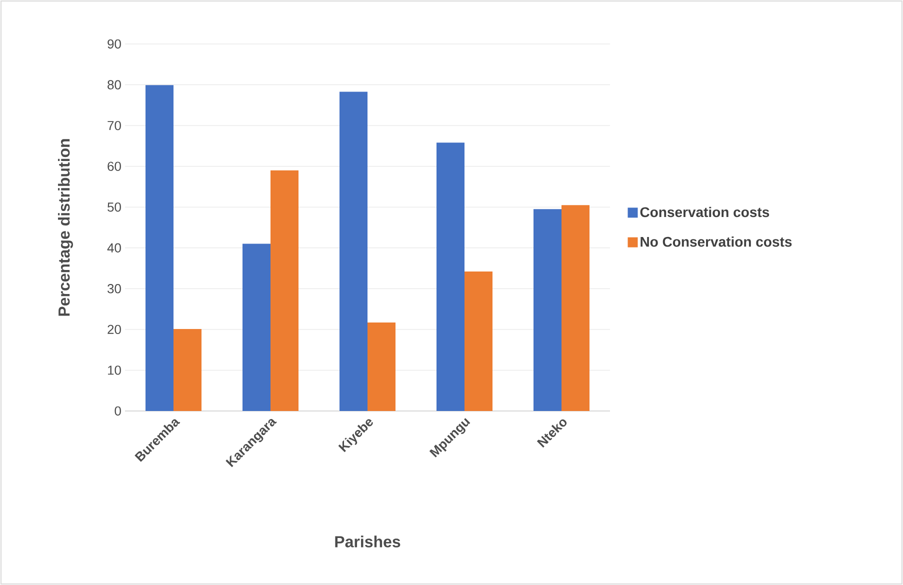  I want to click on y-tick-label: 50, so click(114, 207).